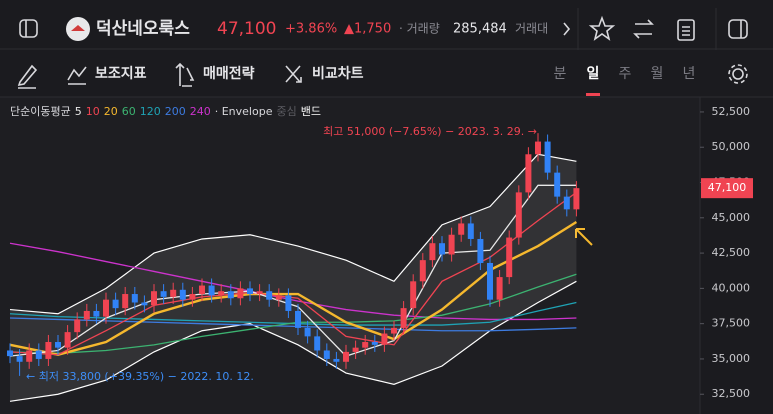 The height and width of the screenshot is (414, 773). I want to click on period-tab: 주, so click(625, 74).